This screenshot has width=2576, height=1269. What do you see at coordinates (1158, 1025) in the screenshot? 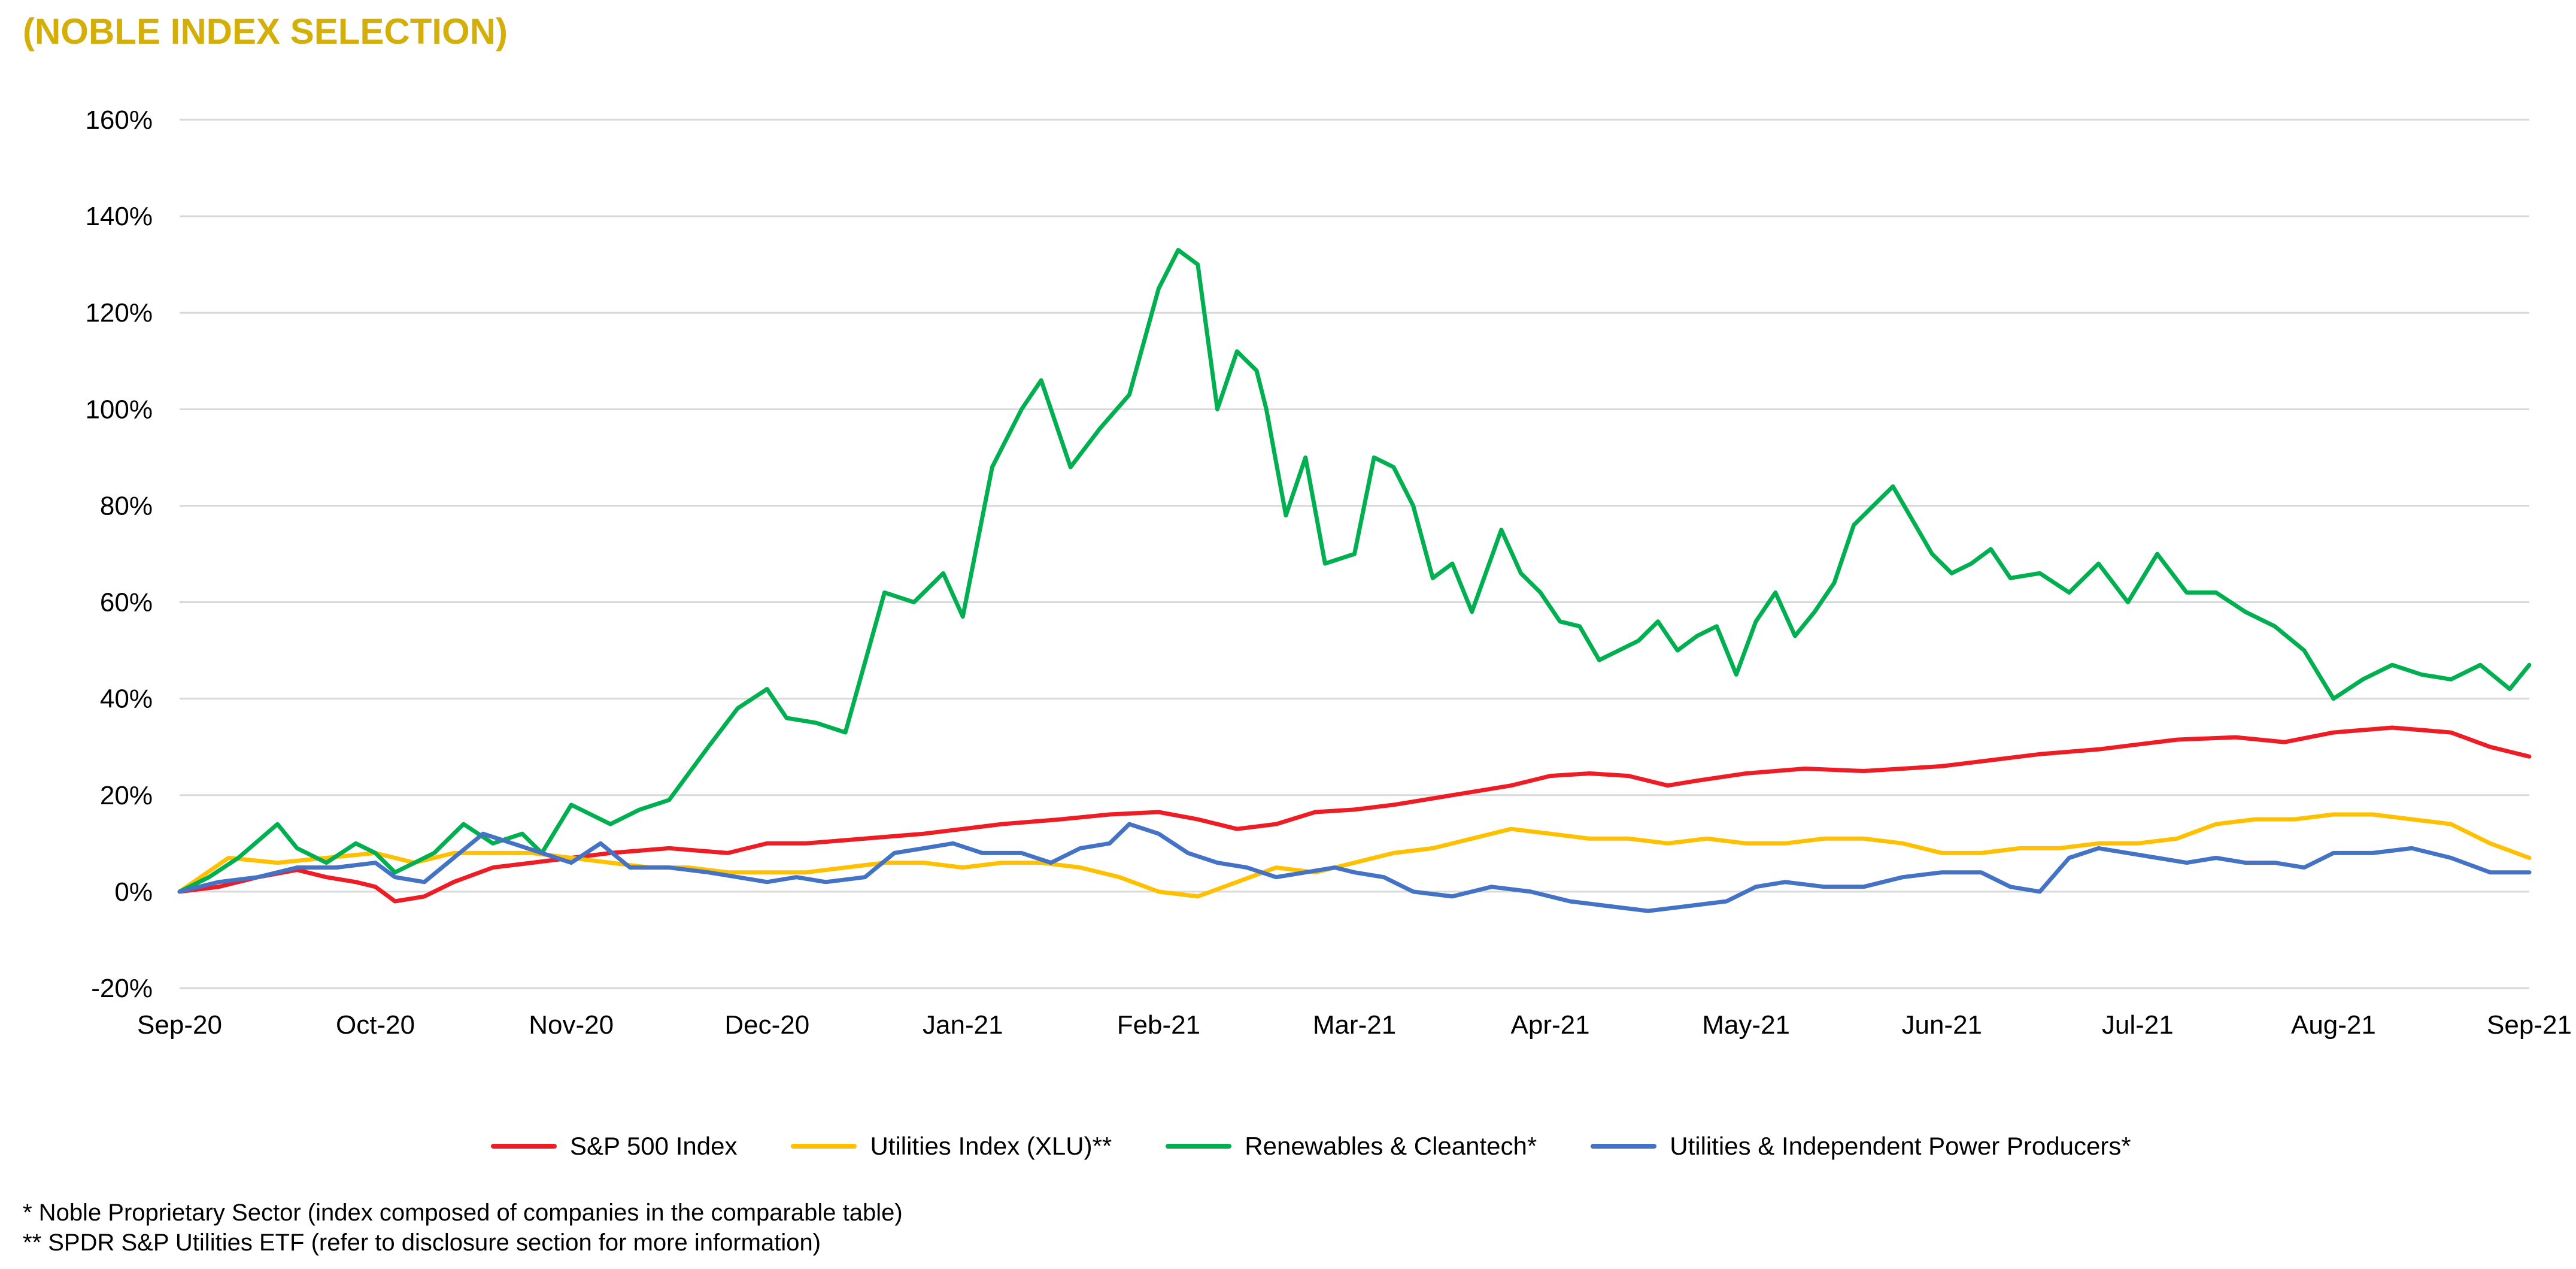
I see `x-tick-label: Feb-21` at bounding box center [1158, 1025].